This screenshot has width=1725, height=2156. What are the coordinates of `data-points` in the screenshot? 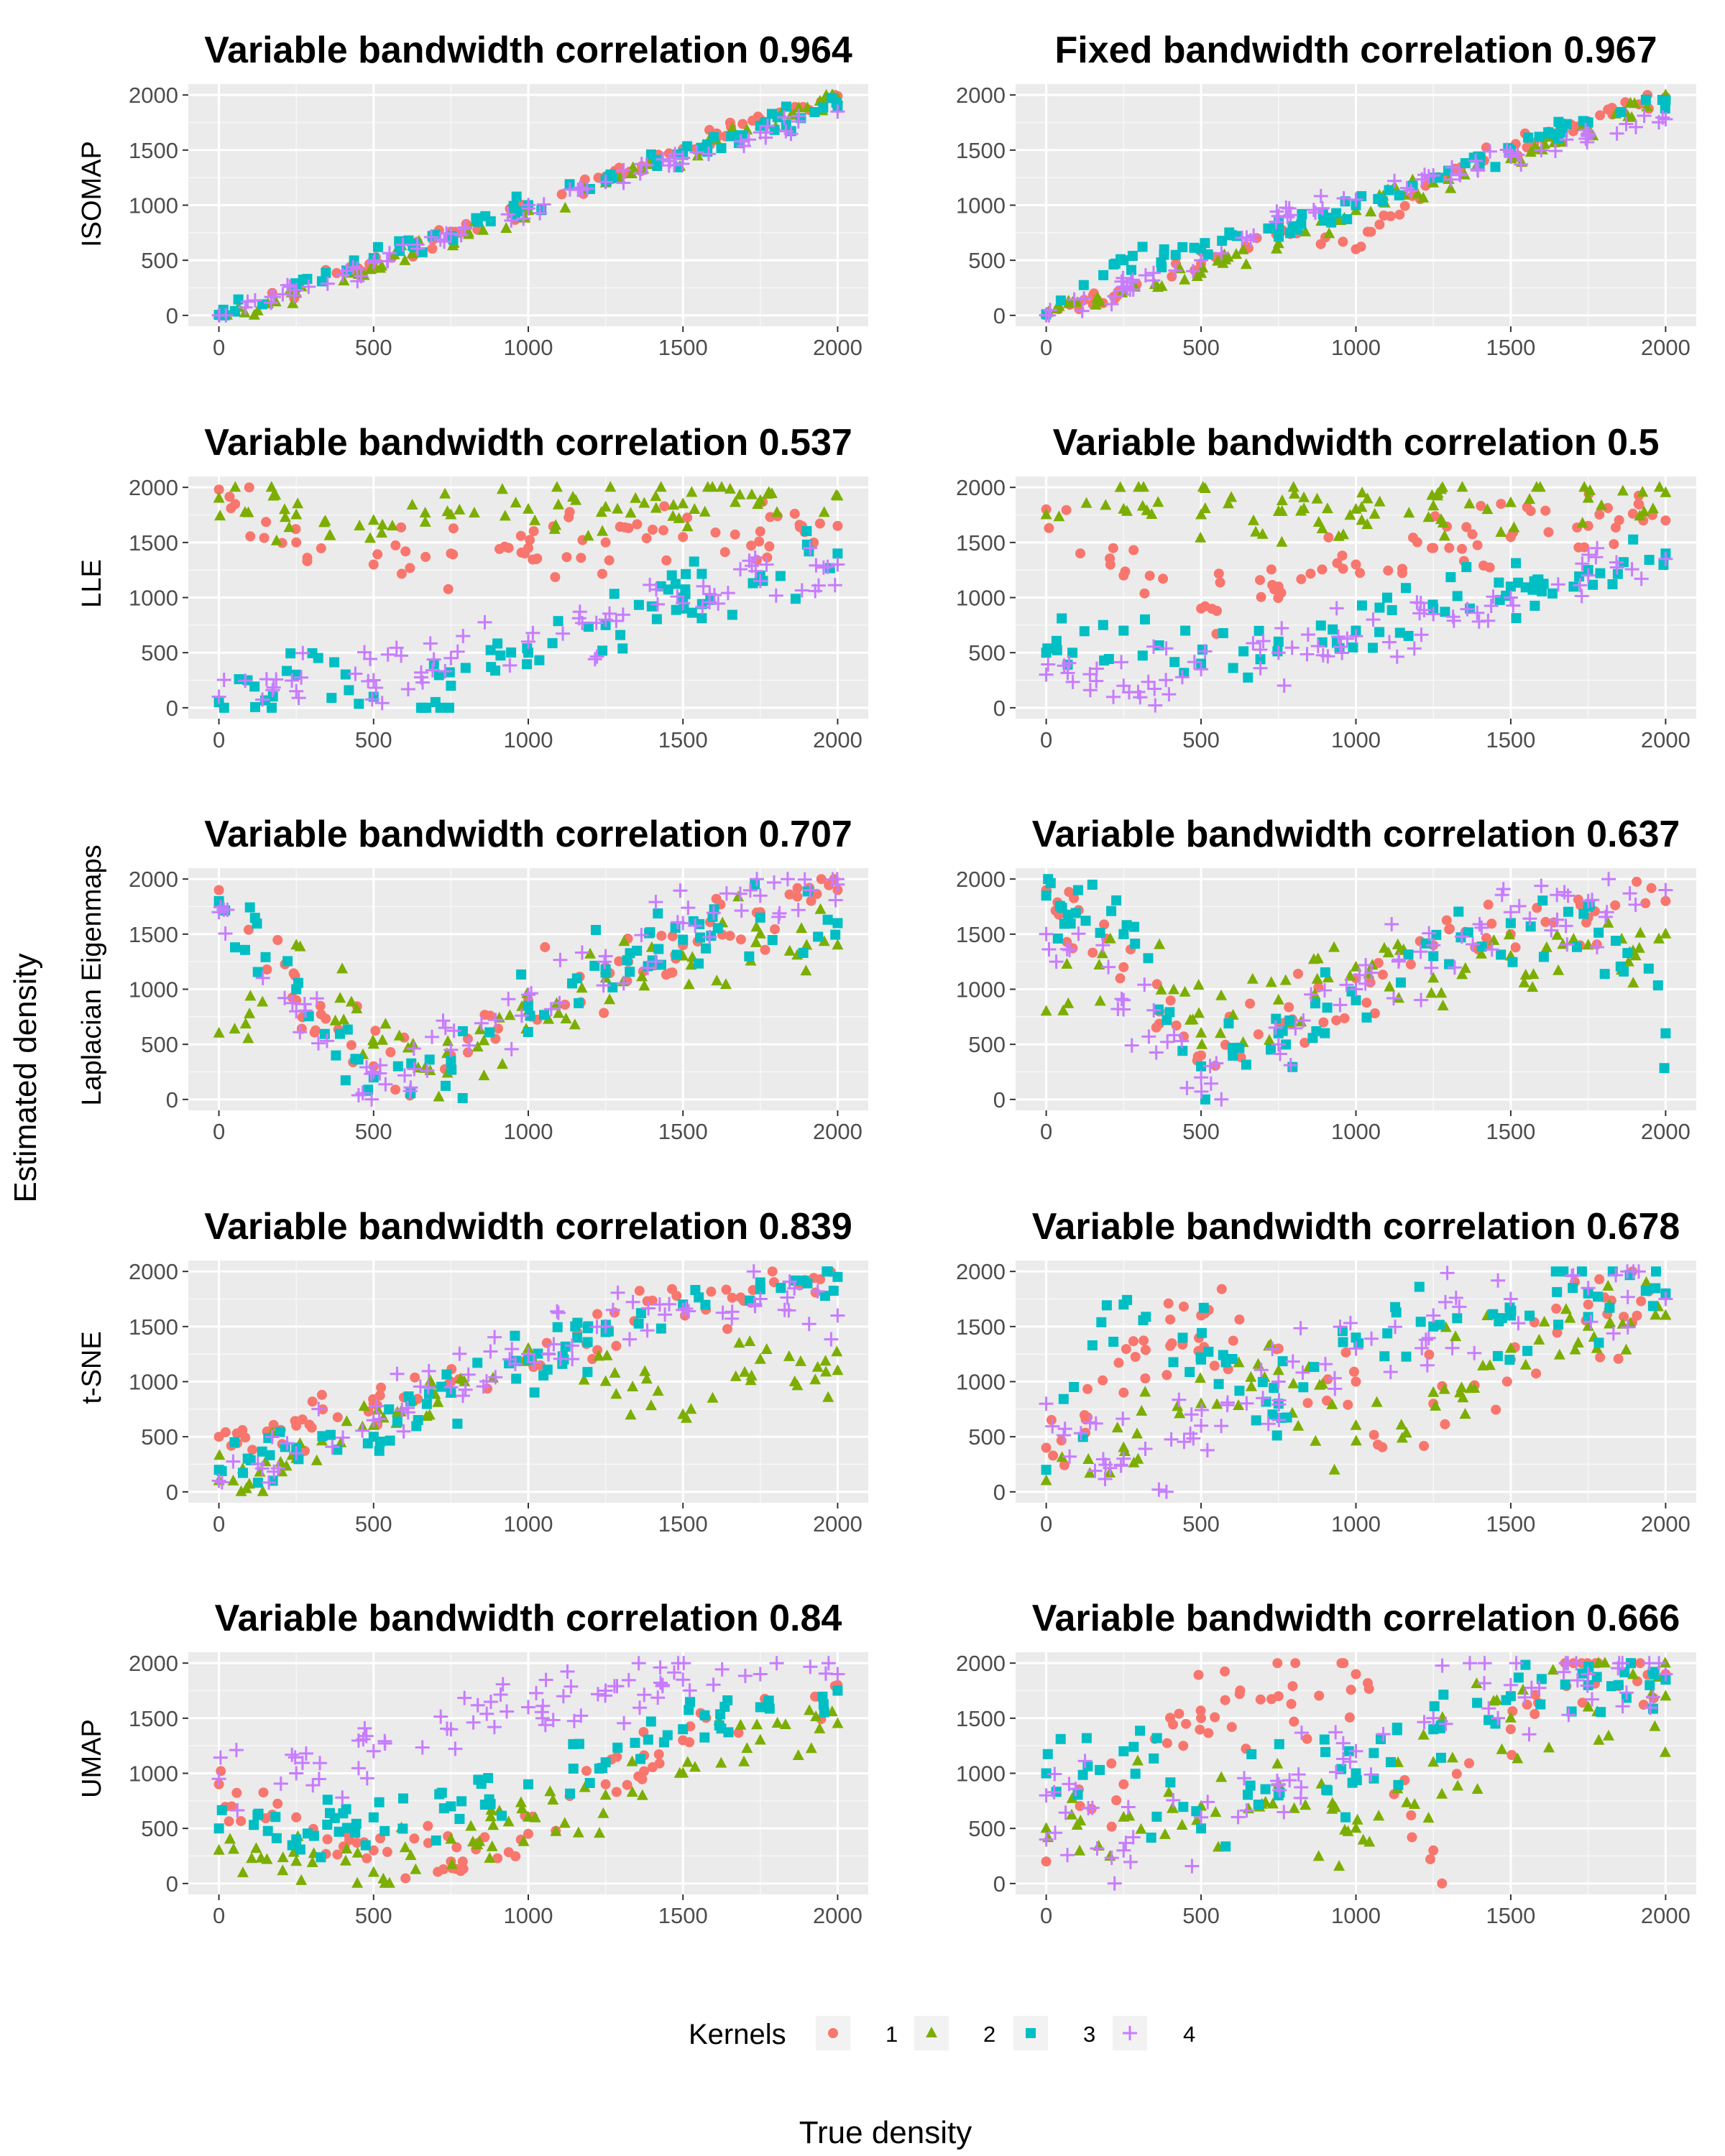 It's located at (528, 597).